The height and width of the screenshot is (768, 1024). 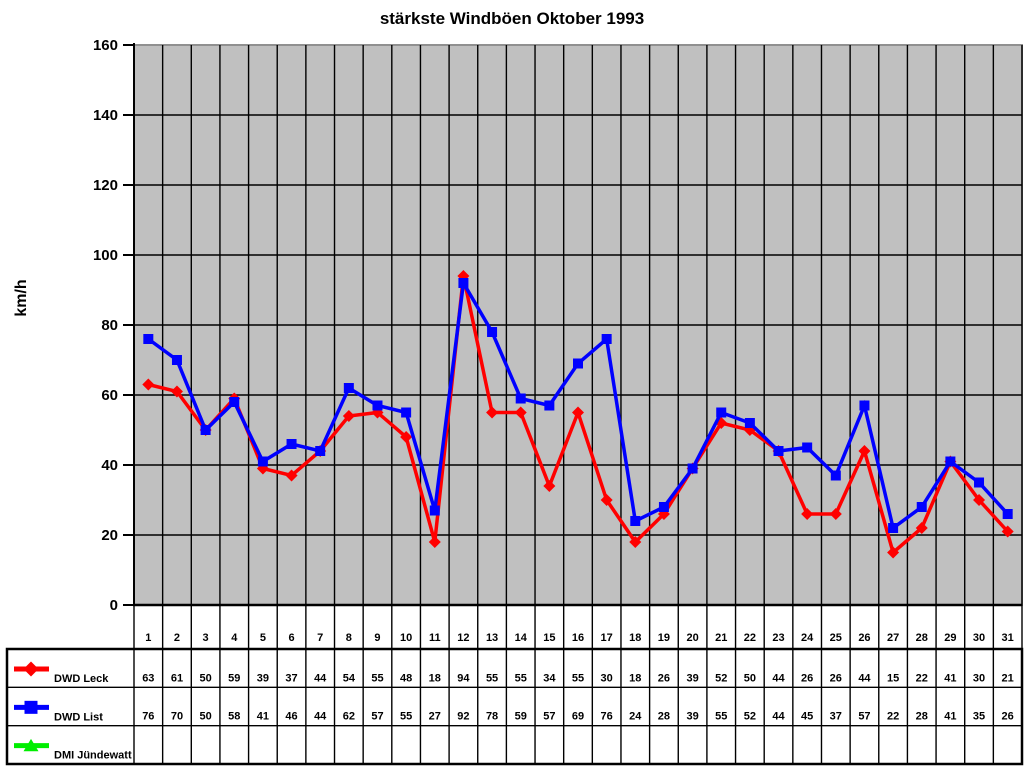 I want to click on x-day-label: 3, so click(x=206, y=638).